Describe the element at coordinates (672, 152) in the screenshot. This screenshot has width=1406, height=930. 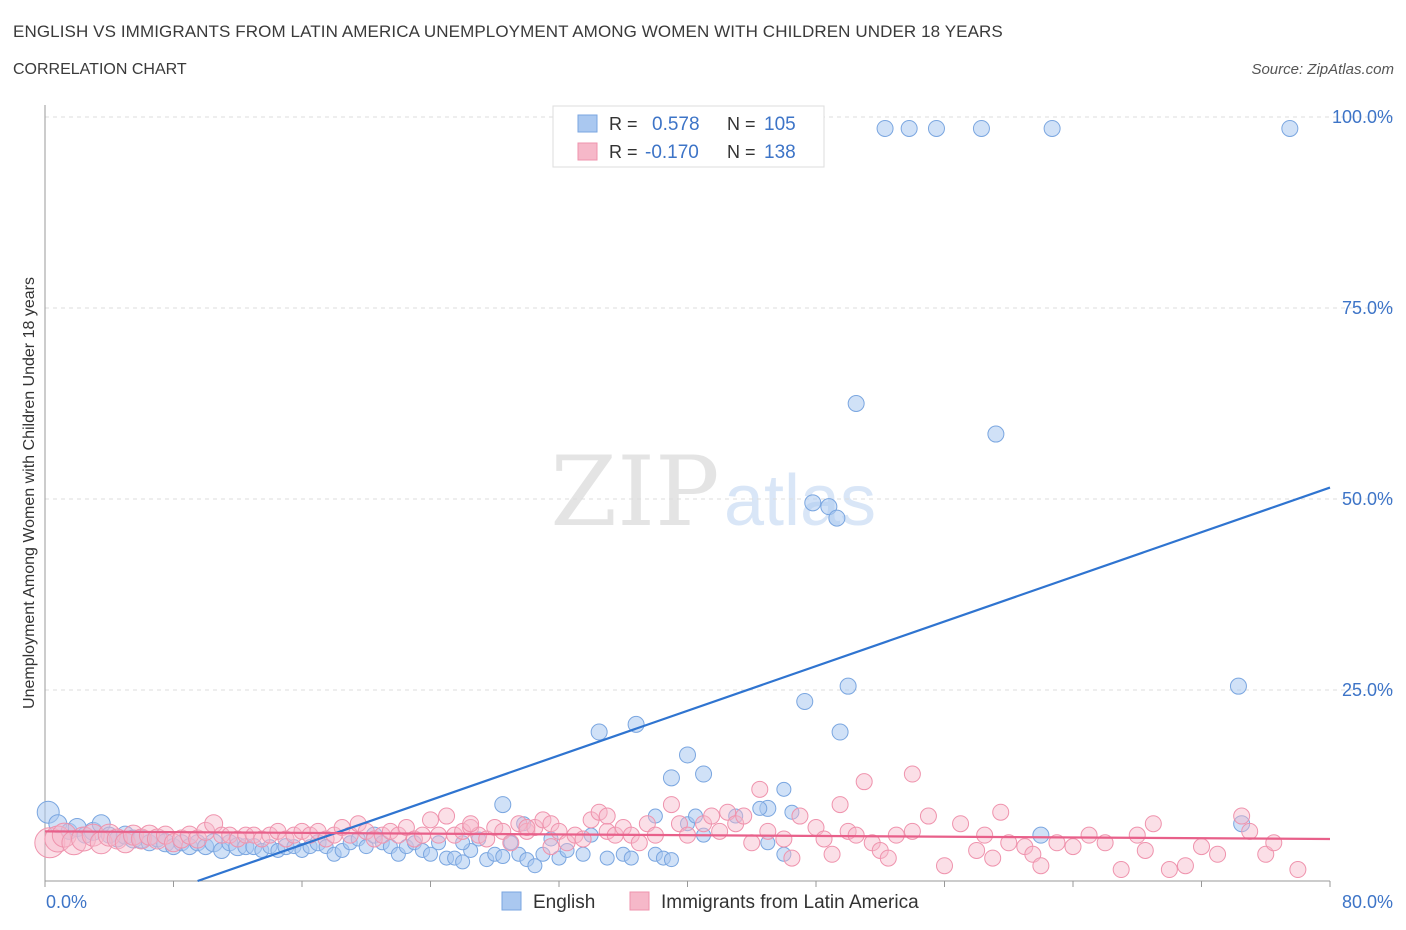
I see `legend-r-value-latin: -0.170` at that location.